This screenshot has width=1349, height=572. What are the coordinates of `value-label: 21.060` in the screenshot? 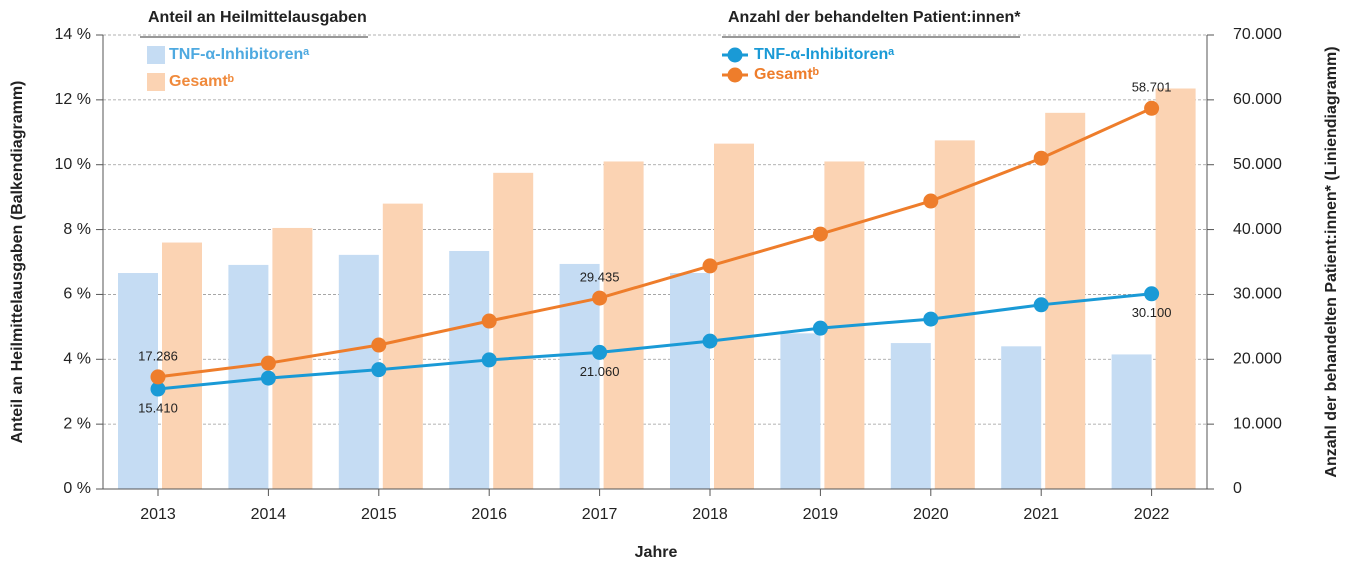 It's located at (600, 371).